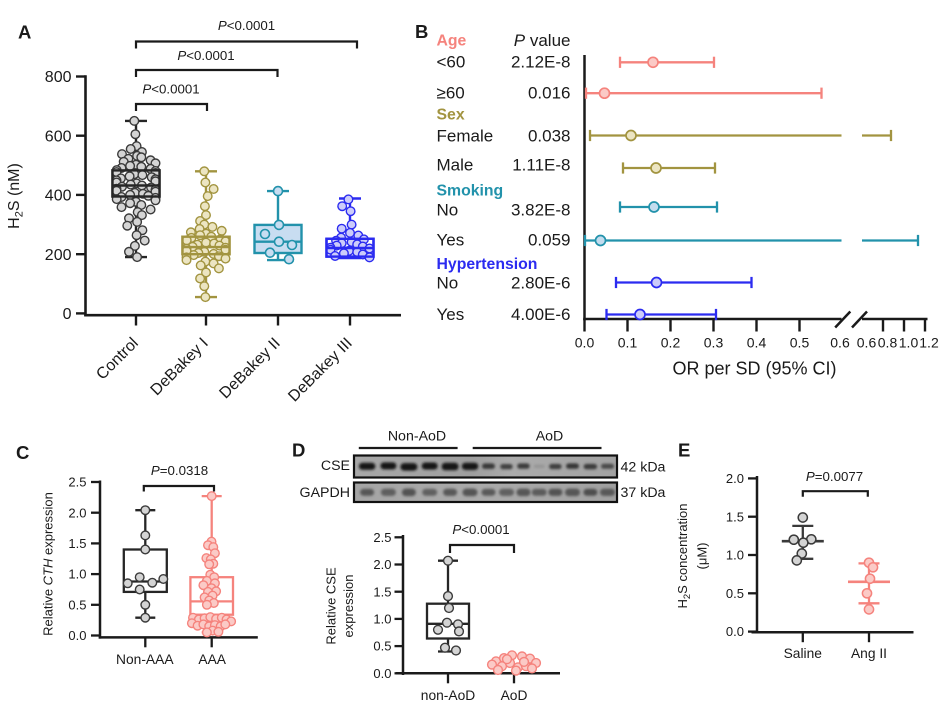  What do you see at coordinates (702, 556) in the screenshot?
I see `svg-text: (μM)` at bounding box center [702, 556].